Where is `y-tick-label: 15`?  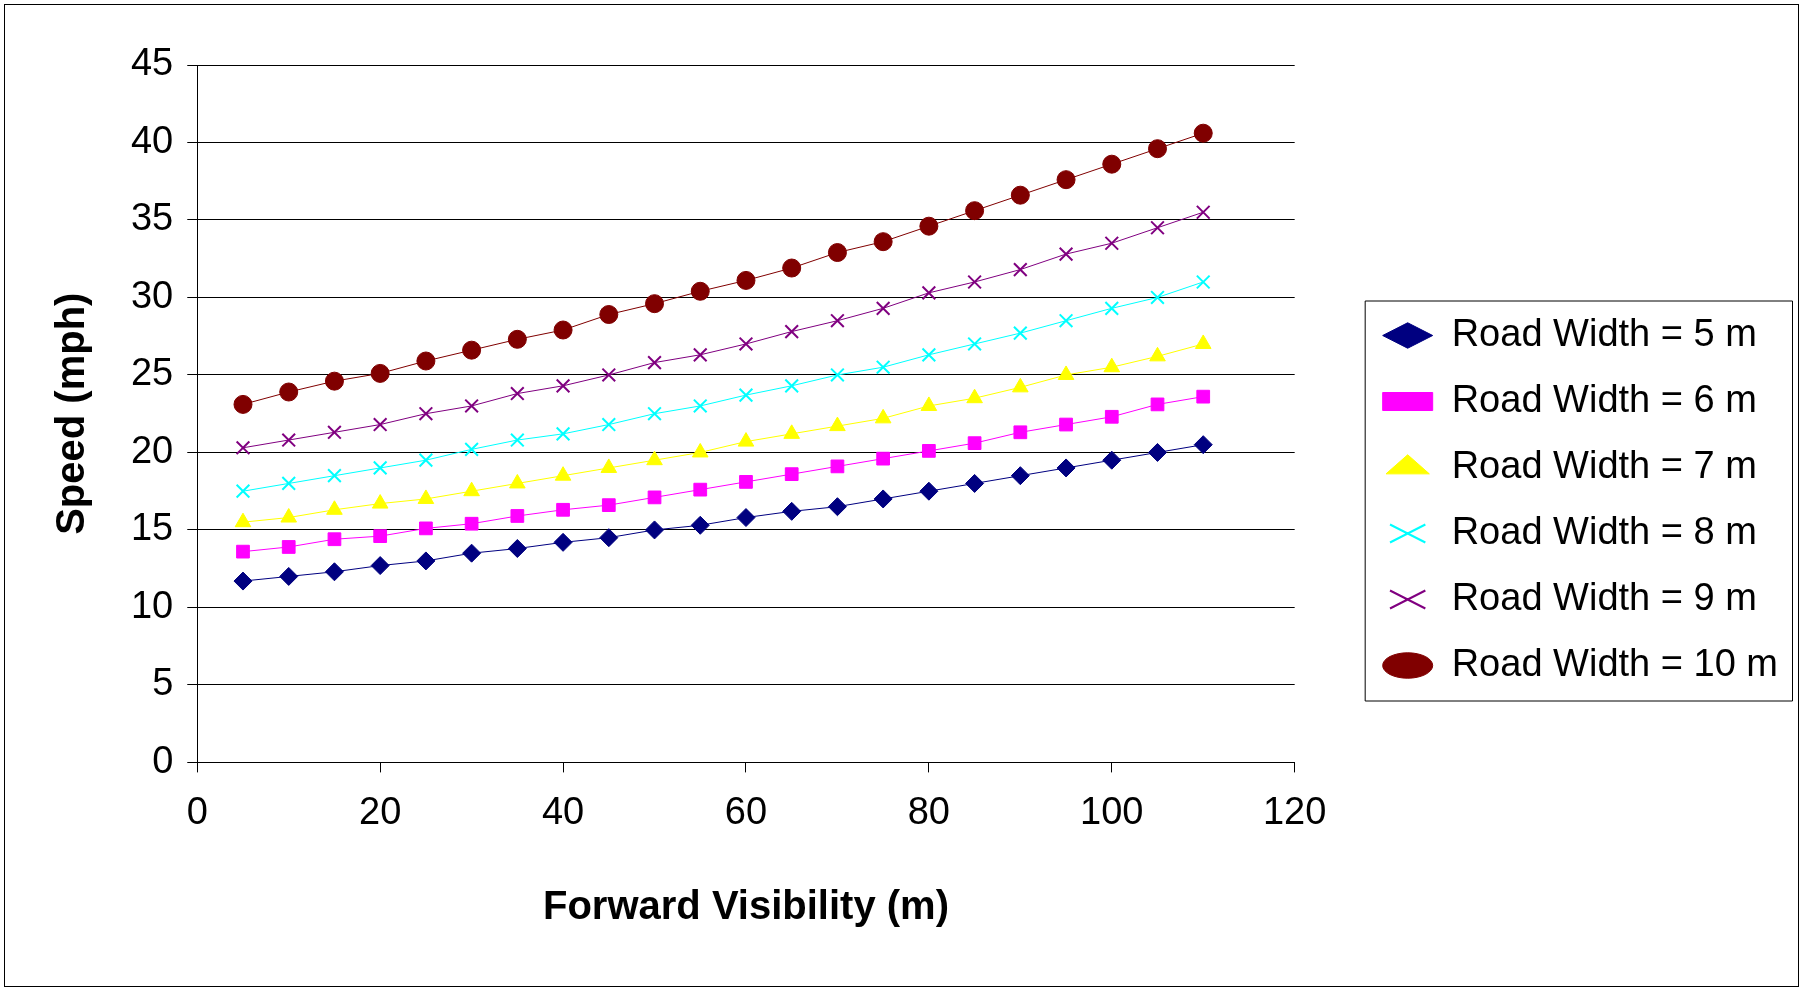 y-tick-label: 15 is located at coordinates (152, 527).